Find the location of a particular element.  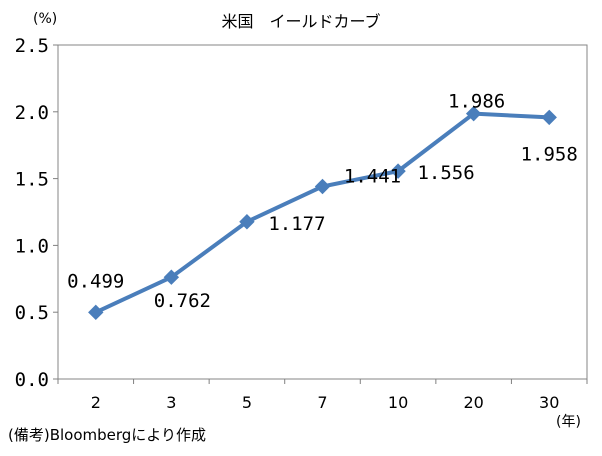

x-tick-label: 30 is located at coordinates (549, 402).